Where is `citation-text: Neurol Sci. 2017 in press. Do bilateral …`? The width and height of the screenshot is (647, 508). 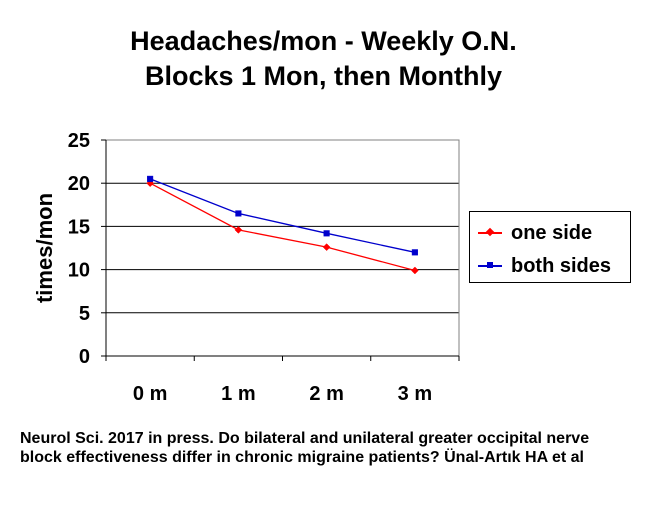
citation-text: Neurol Sci. 2017 in press. Do bilateral … is located at coordinates (307, 448).